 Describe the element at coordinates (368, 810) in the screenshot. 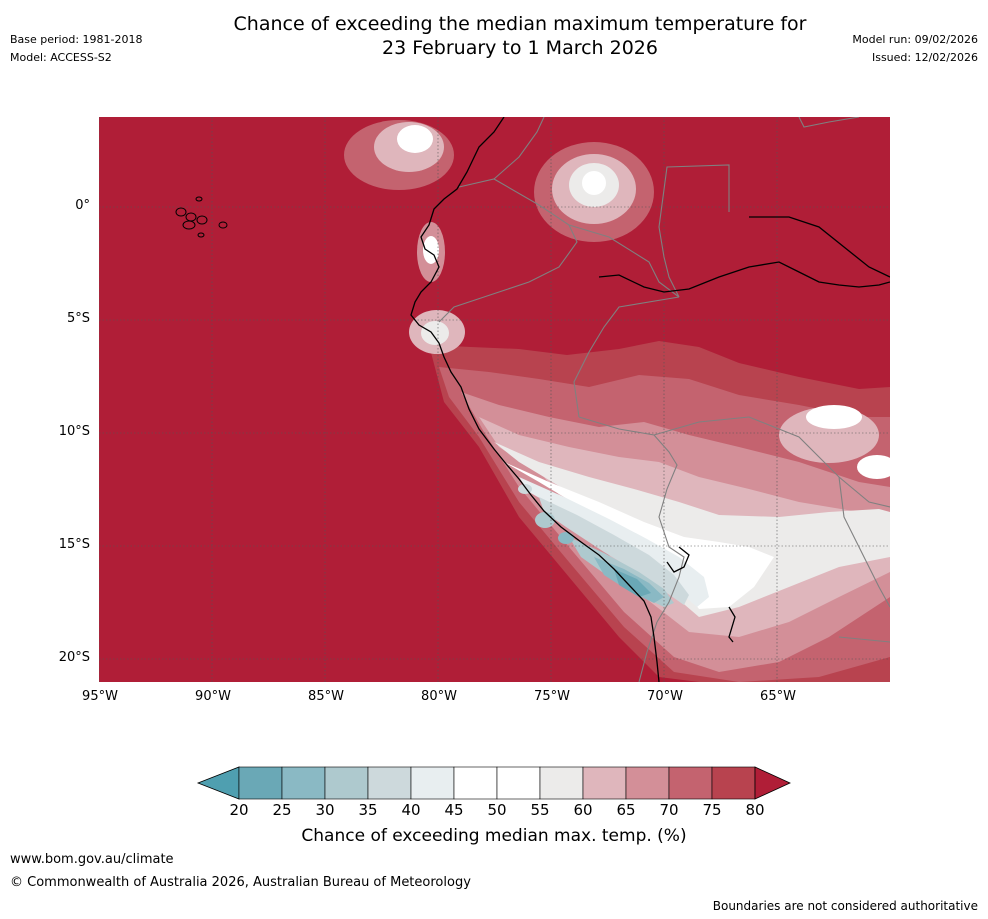

I see `colorbar-tick-35: 35` at that location.